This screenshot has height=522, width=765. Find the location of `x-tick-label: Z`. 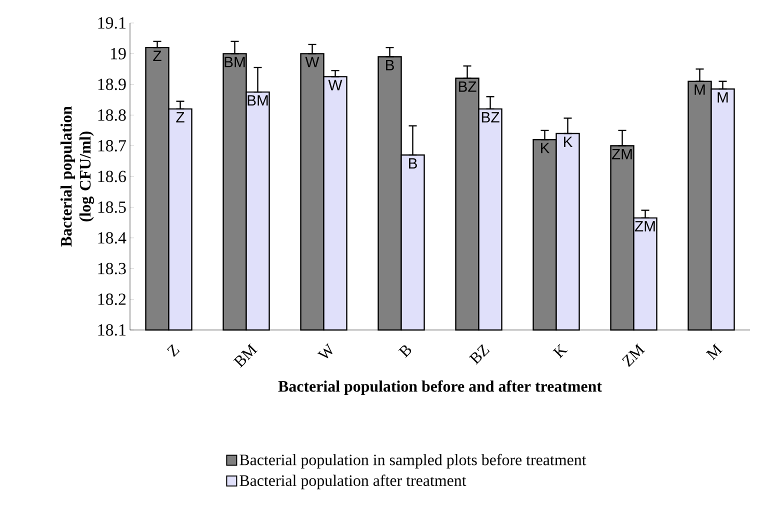

x-tick-label: Z is located at coordinates (173, 350).